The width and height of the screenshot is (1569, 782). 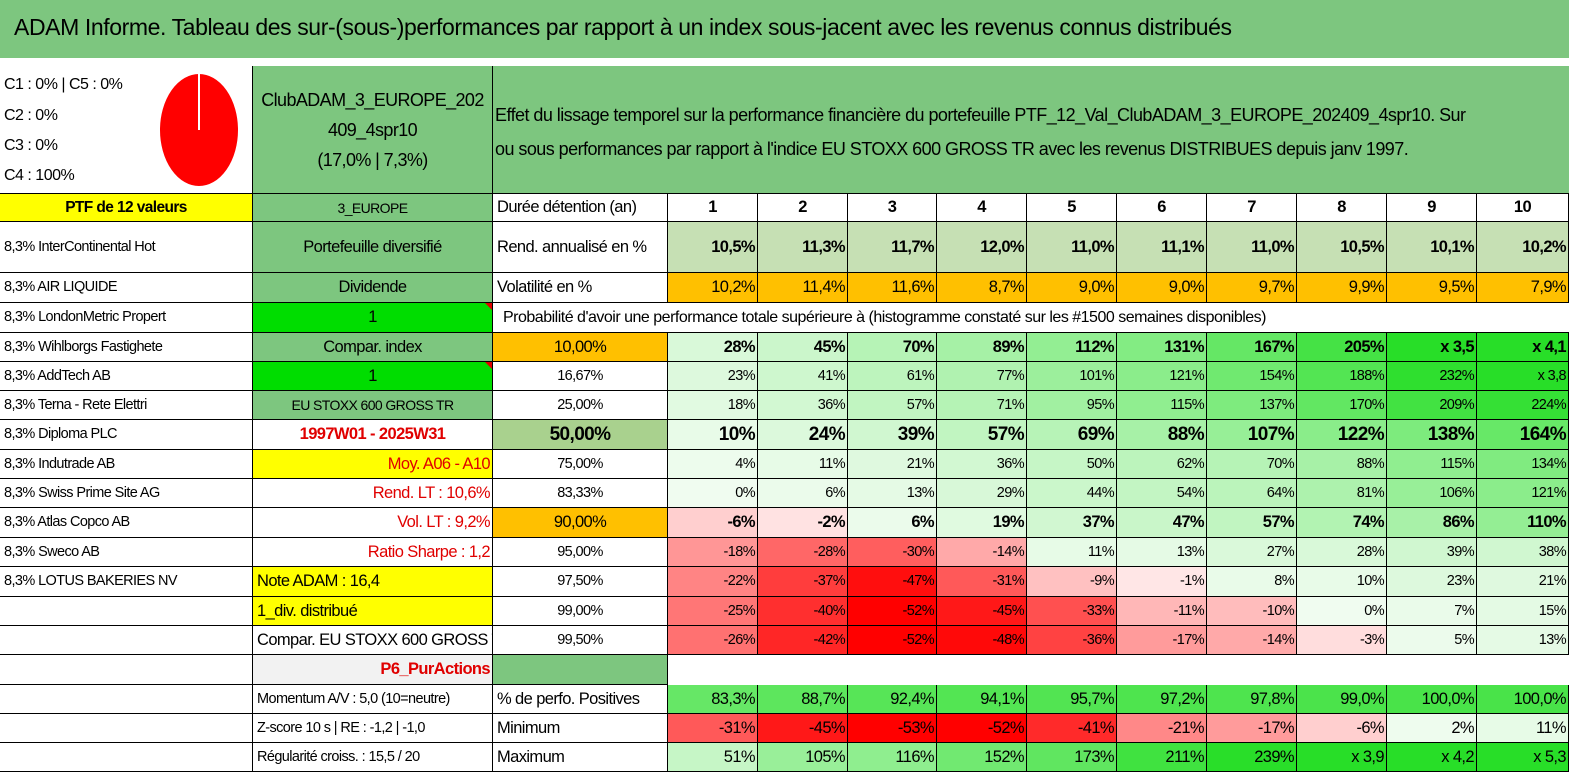 What do you see at coordinates (1342, 435) in the screenshot?
I see `probability-value: 122%` at bounding box center [1342, 435].